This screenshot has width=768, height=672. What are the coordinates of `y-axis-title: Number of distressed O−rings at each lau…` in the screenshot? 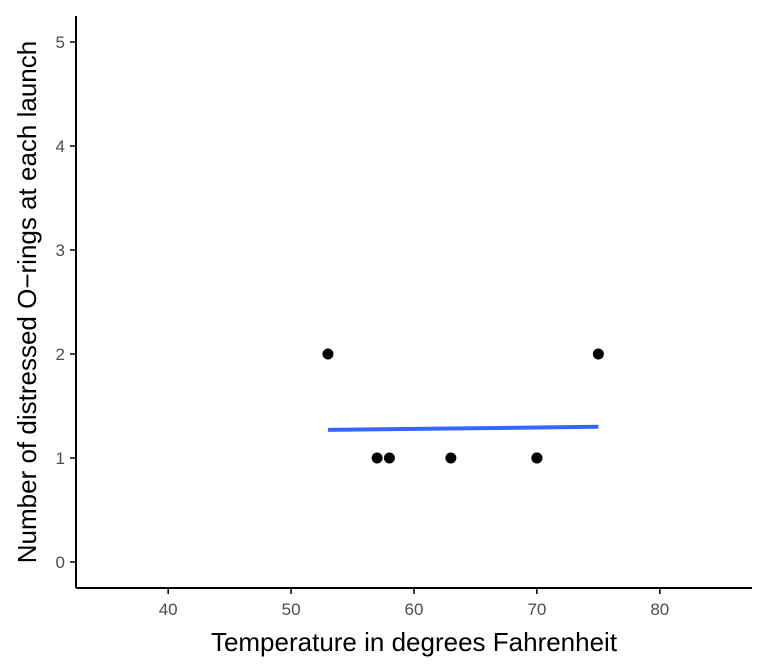 It's located at (27, 302).